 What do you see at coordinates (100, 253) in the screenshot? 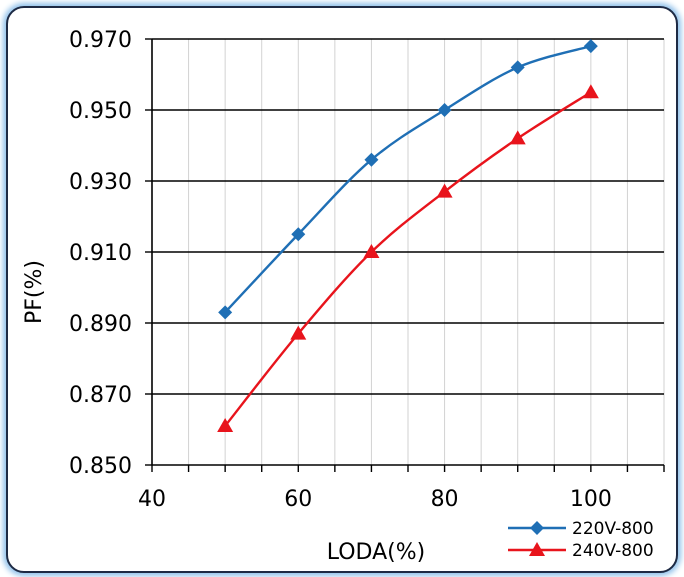
I see `y-tick-label: 0.910` at bounding box center [100, 253].